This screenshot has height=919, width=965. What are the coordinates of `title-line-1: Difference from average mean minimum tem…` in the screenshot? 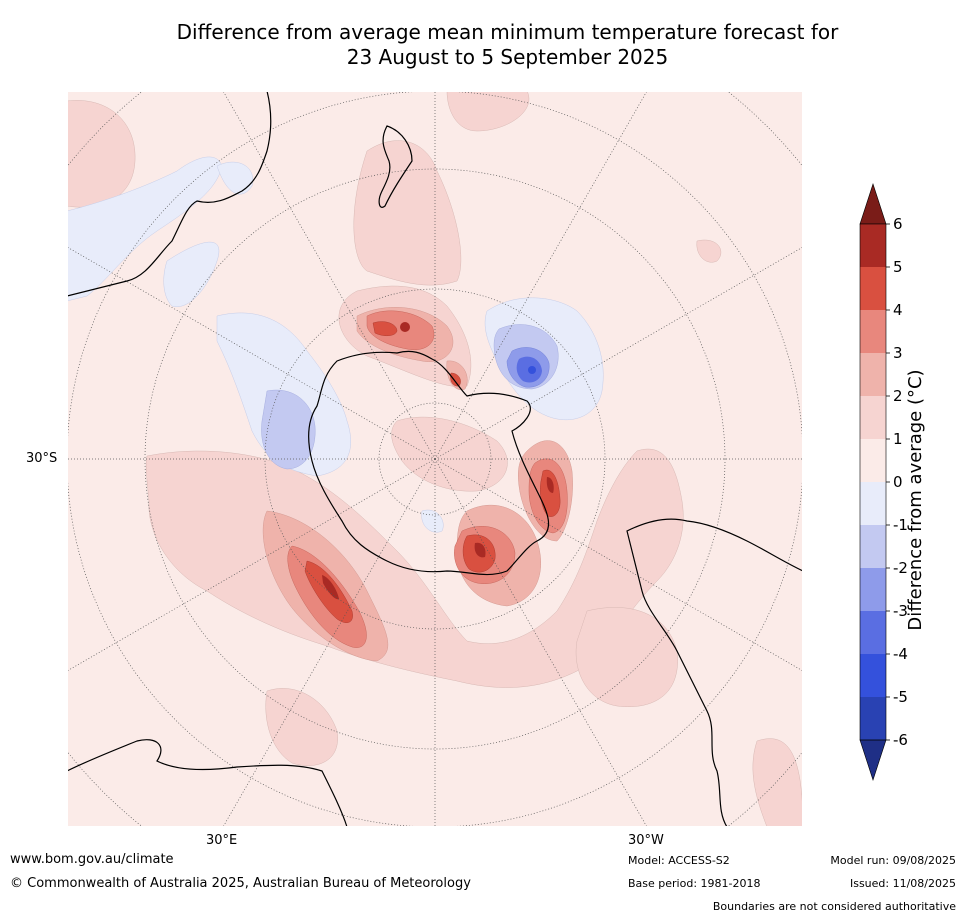 It's located at (507, 32).